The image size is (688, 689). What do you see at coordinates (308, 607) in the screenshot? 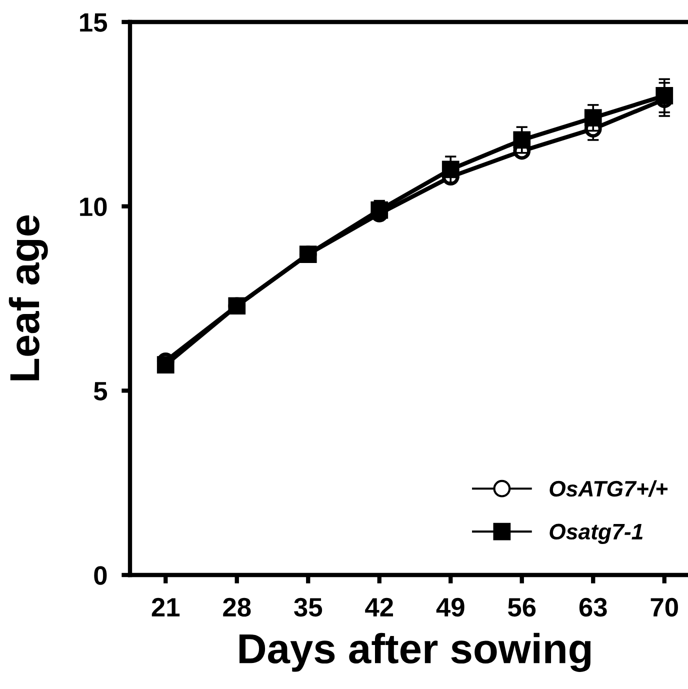
I see `x-tick-label: 35` at bounding box center [308, 607].